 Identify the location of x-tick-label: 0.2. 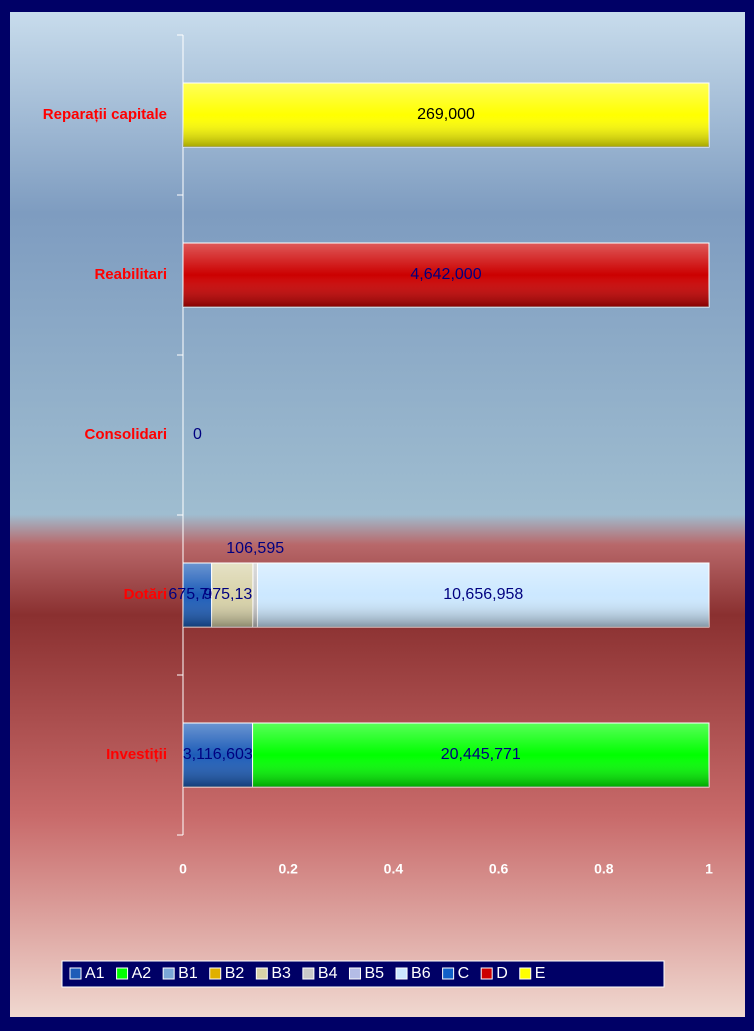
(288, 869).